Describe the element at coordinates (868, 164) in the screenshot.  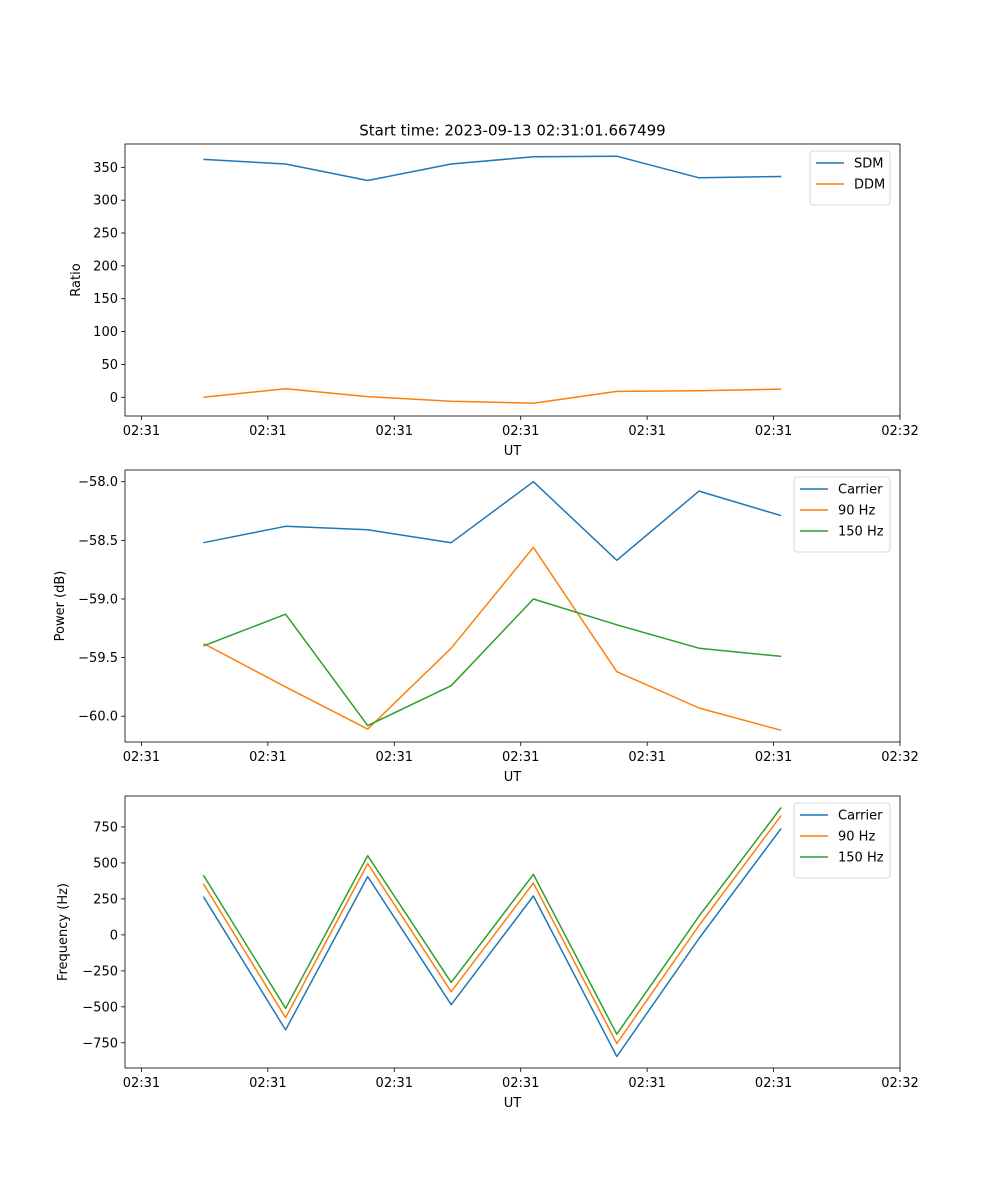
I see `legend-label: SDM` at that location.